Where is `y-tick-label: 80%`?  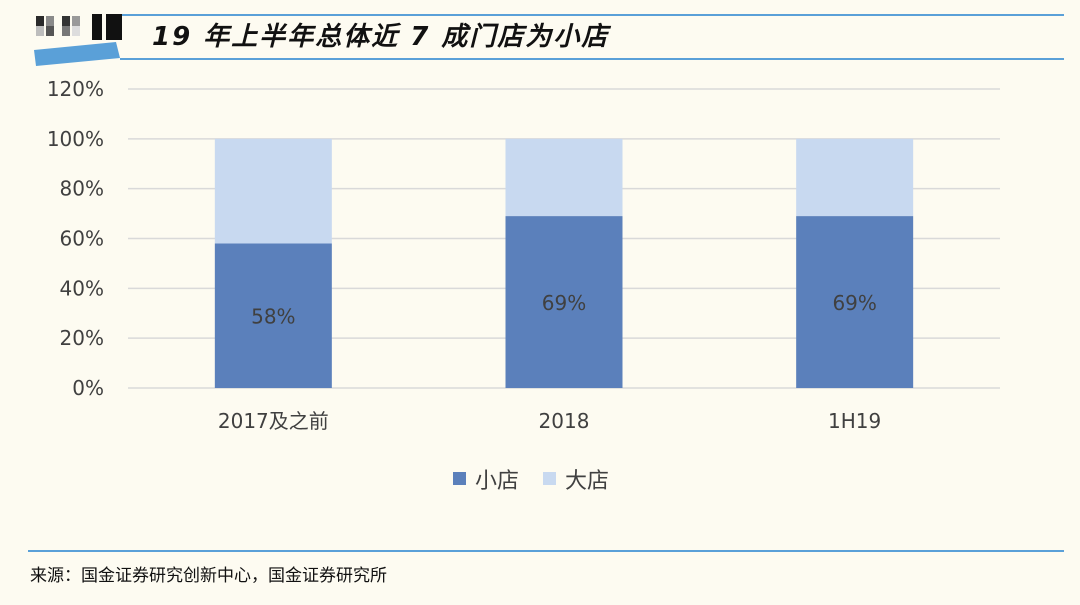 y-tick-label: 80% is located at coordinates (82, 189).